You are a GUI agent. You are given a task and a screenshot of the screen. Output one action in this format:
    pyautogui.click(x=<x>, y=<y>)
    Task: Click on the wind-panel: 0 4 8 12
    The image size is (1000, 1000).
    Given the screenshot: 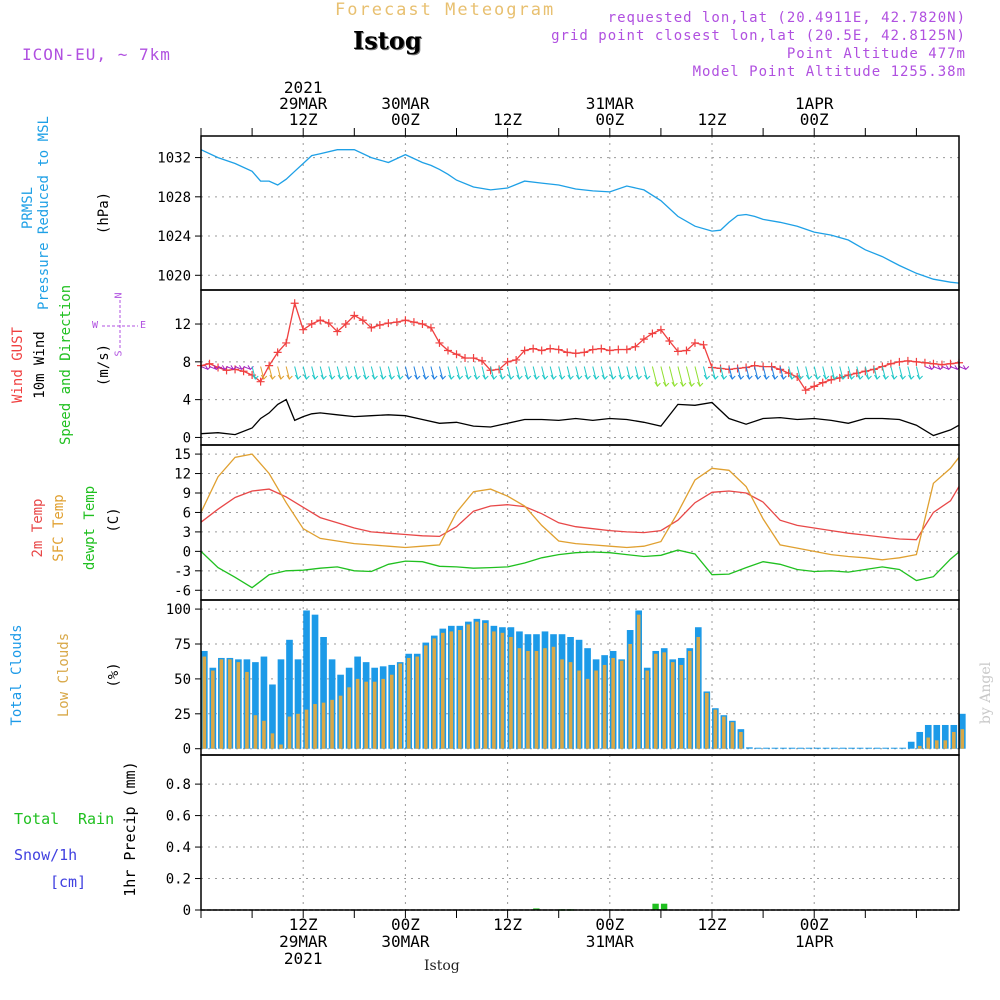 What is the action you would take?
    pyautogui.click(x=572, y=367)
    